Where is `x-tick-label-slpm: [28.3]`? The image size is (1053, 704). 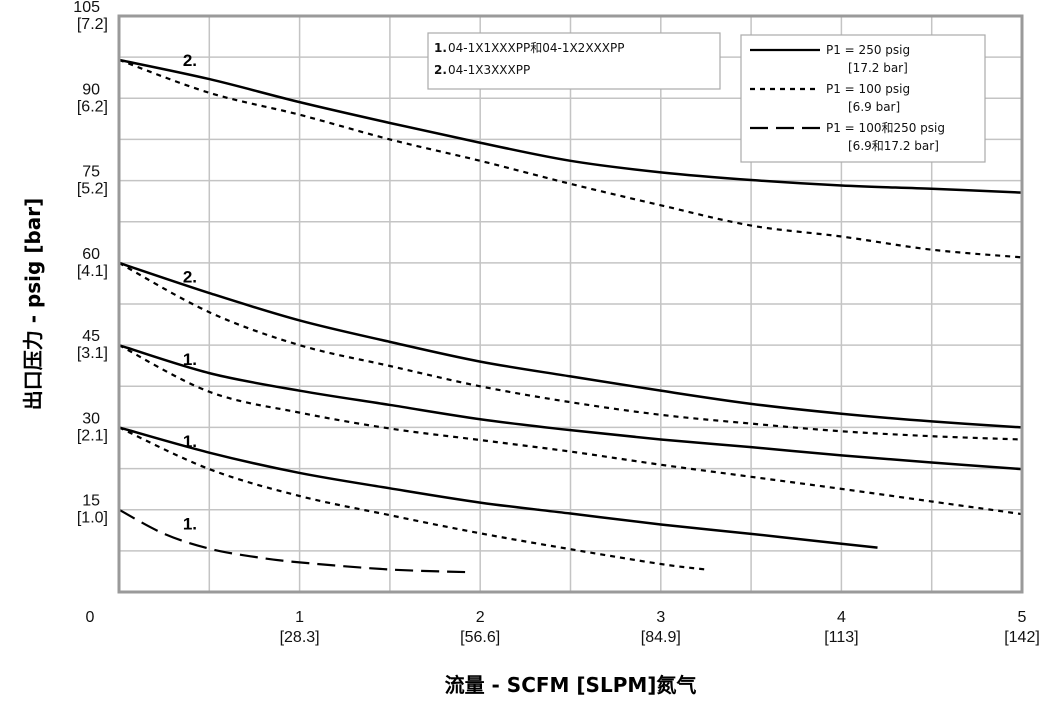 x-tick-label-slpm: [28.3] is located at coordinates (300, 637).